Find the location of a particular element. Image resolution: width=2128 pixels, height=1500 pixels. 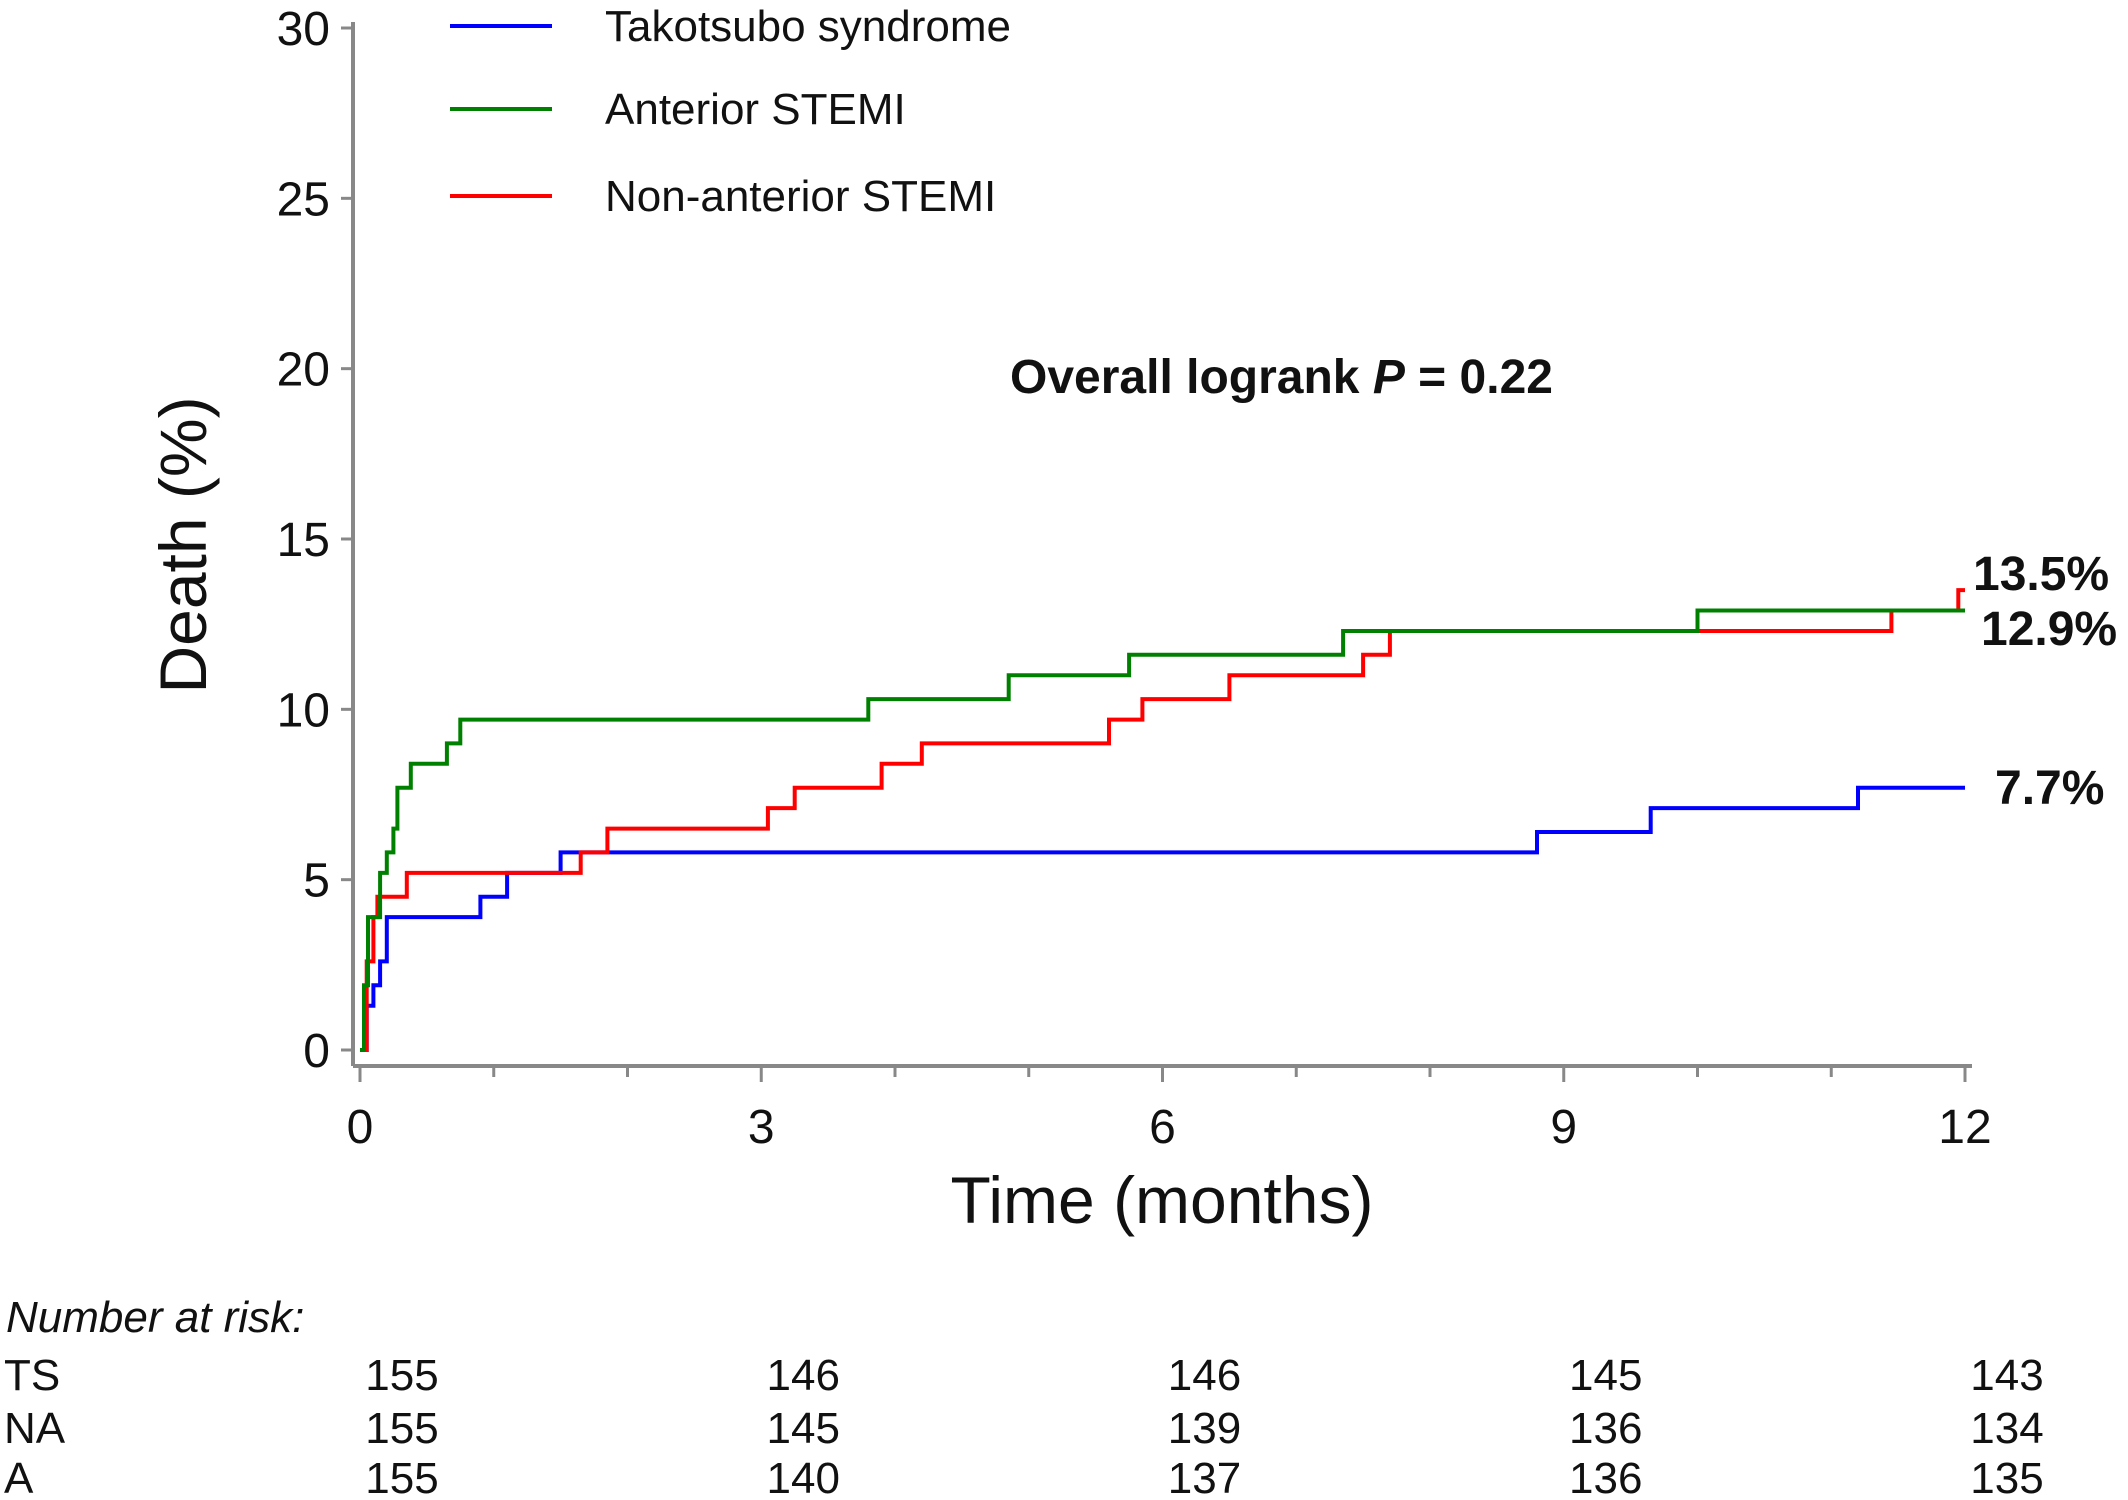

curve-takotsubo is located at coordinates (1162, 918).